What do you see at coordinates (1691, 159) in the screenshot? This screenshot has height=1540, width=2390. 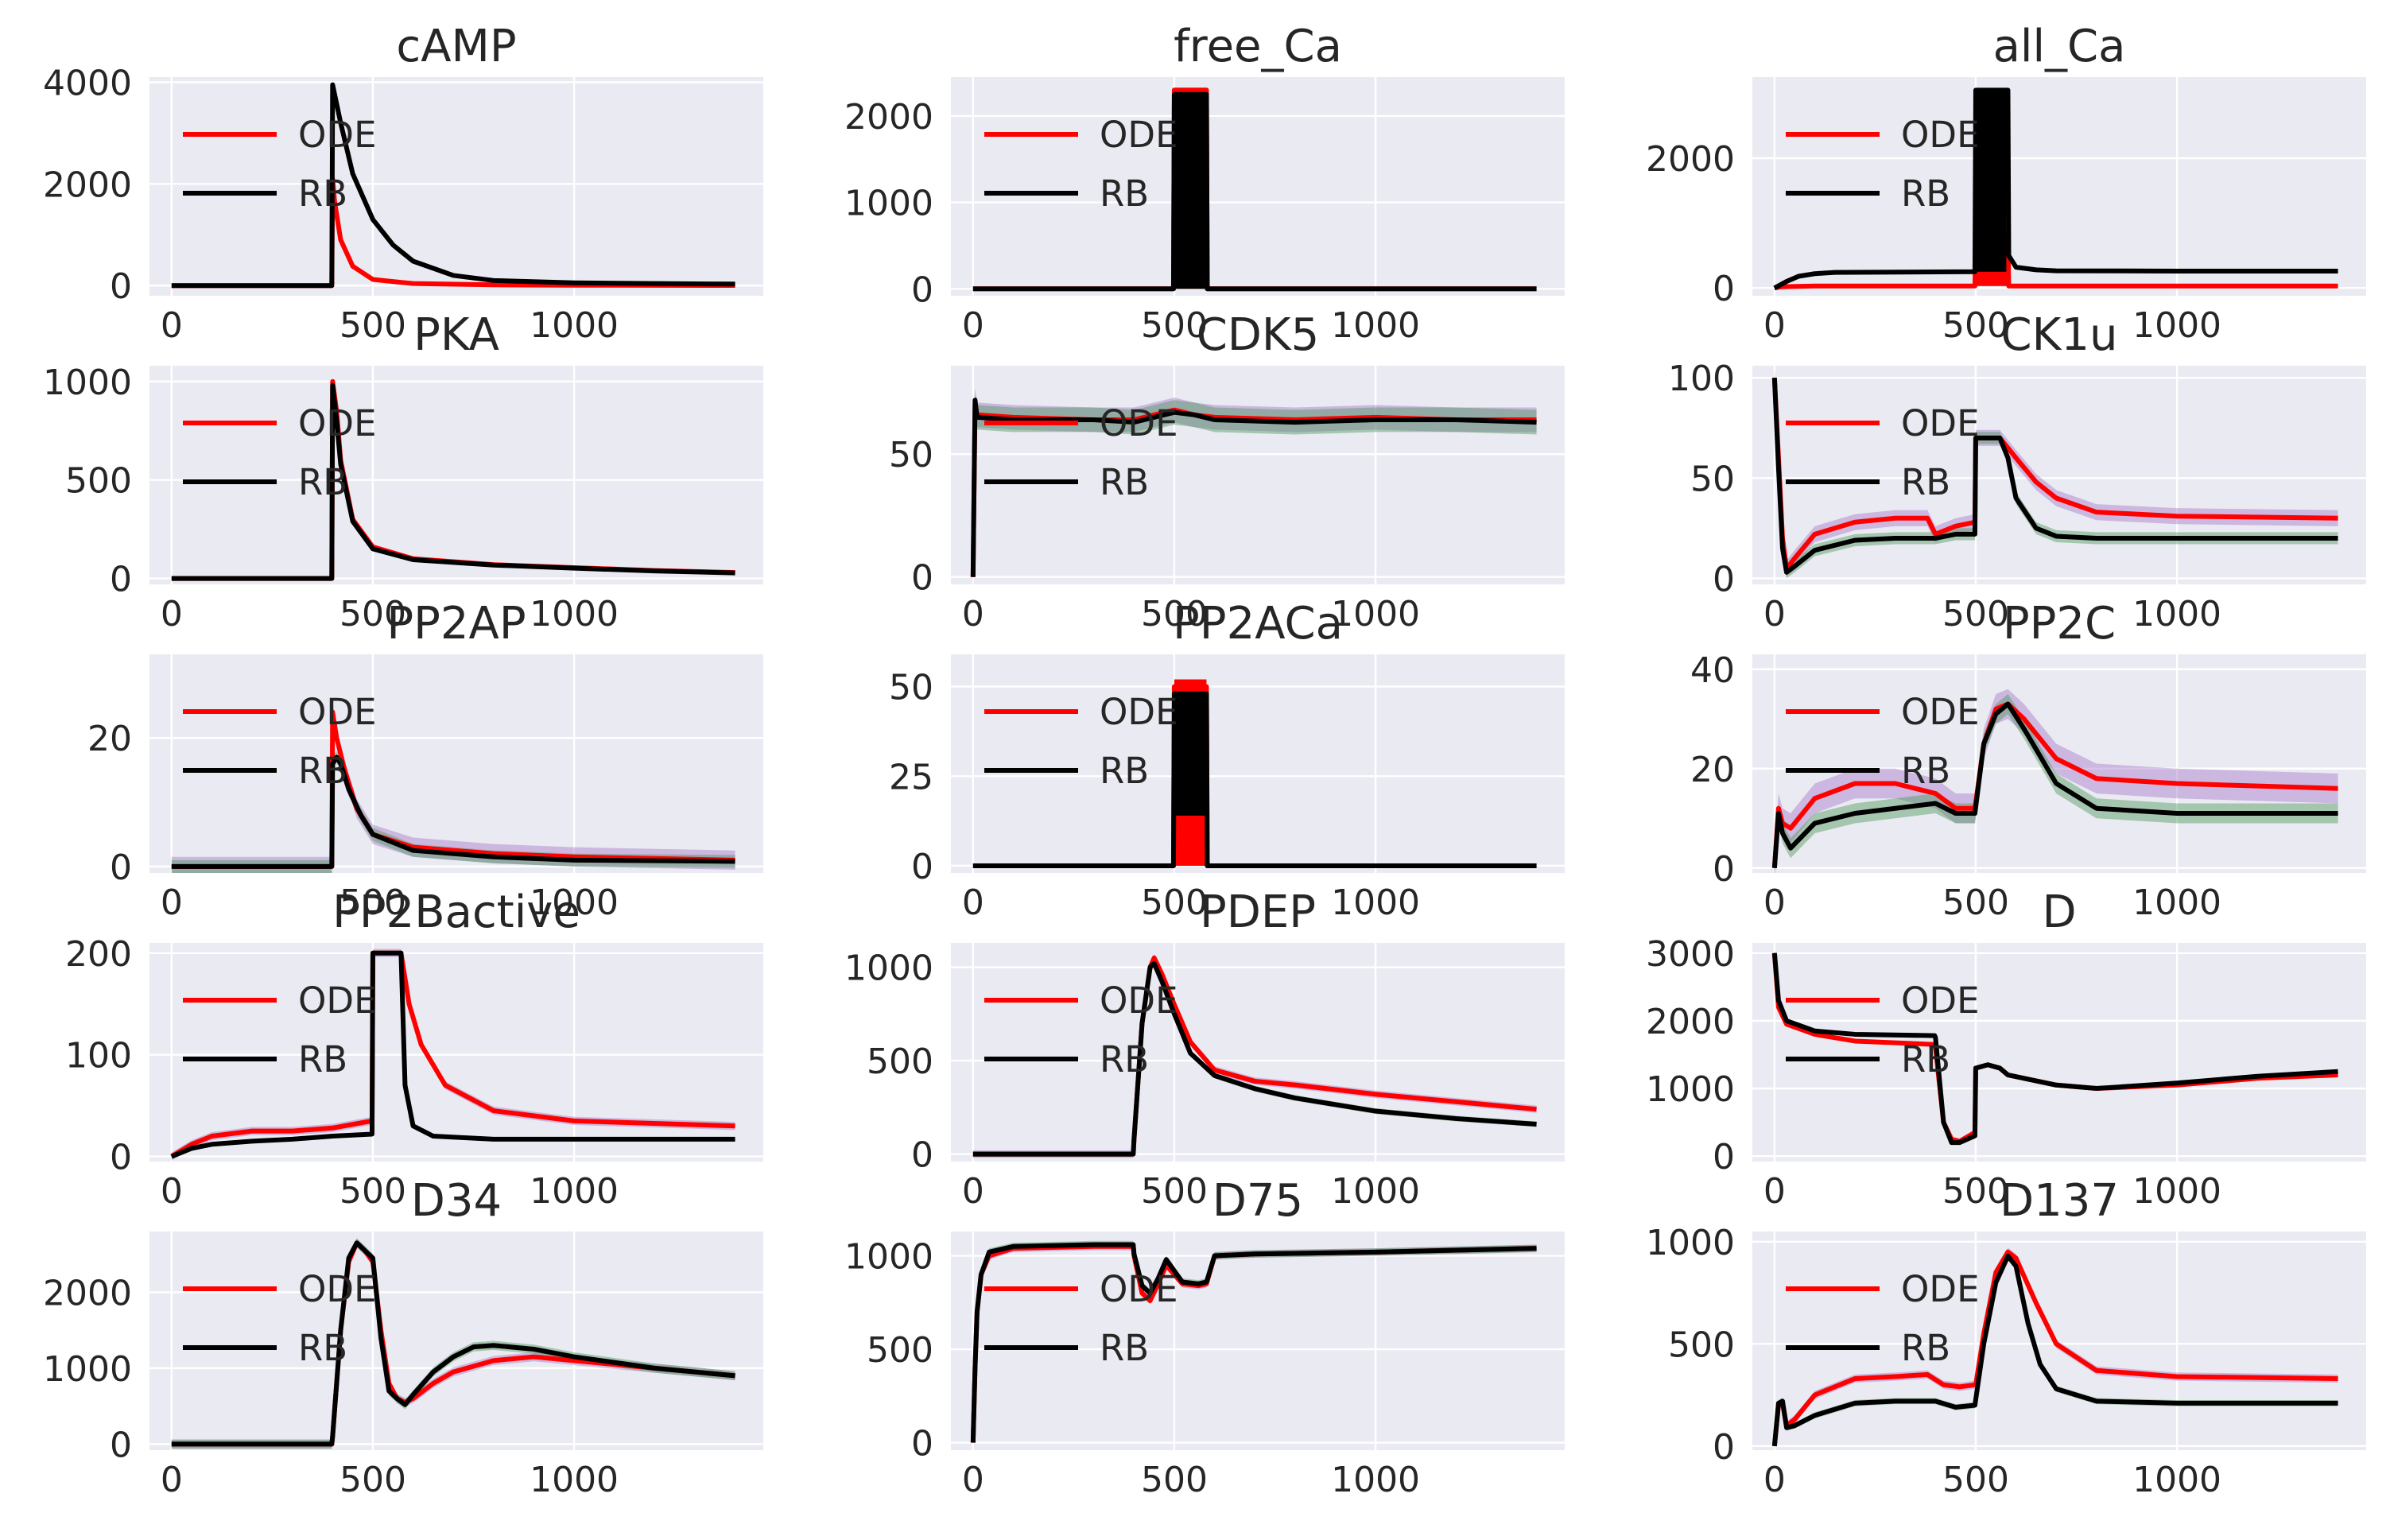 I see `y-tick-label: 2000` at bounding box center [1691, 159].